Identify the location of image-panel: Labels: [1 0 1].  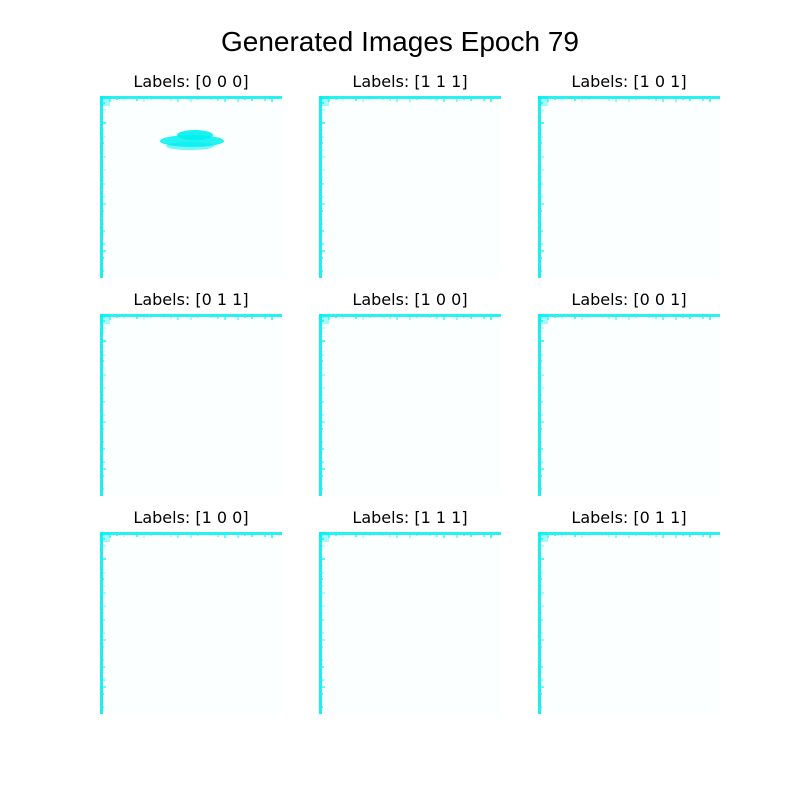
(629, 177).